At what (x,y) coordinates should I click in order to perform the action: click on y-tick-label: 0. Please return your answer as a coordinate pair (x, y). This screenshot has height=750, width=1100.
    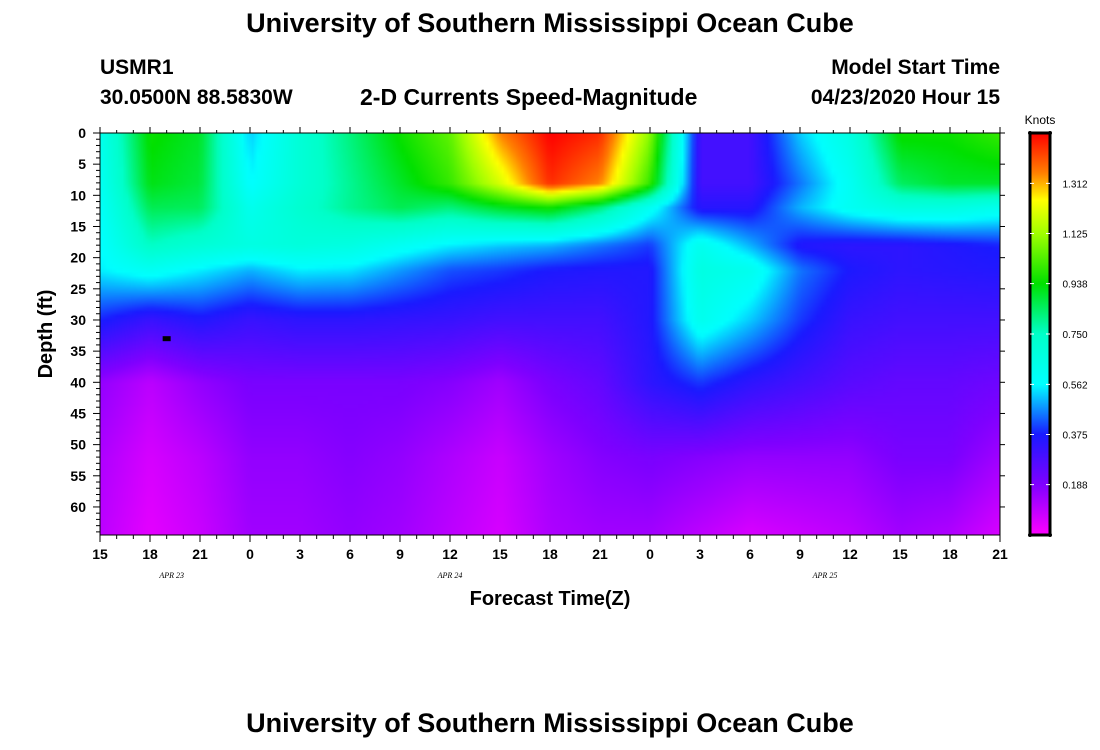
    Looking at the image, I should click on (82, 133).